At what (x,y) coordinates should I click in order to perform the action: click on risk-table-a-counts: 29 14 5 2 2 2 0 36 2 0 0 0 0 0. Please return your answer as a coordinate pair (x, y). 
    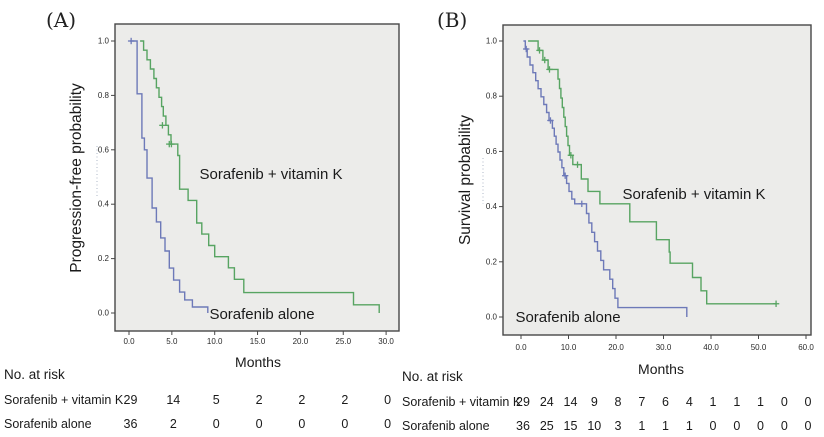
    Looking at the image, I should click on (258, 412).